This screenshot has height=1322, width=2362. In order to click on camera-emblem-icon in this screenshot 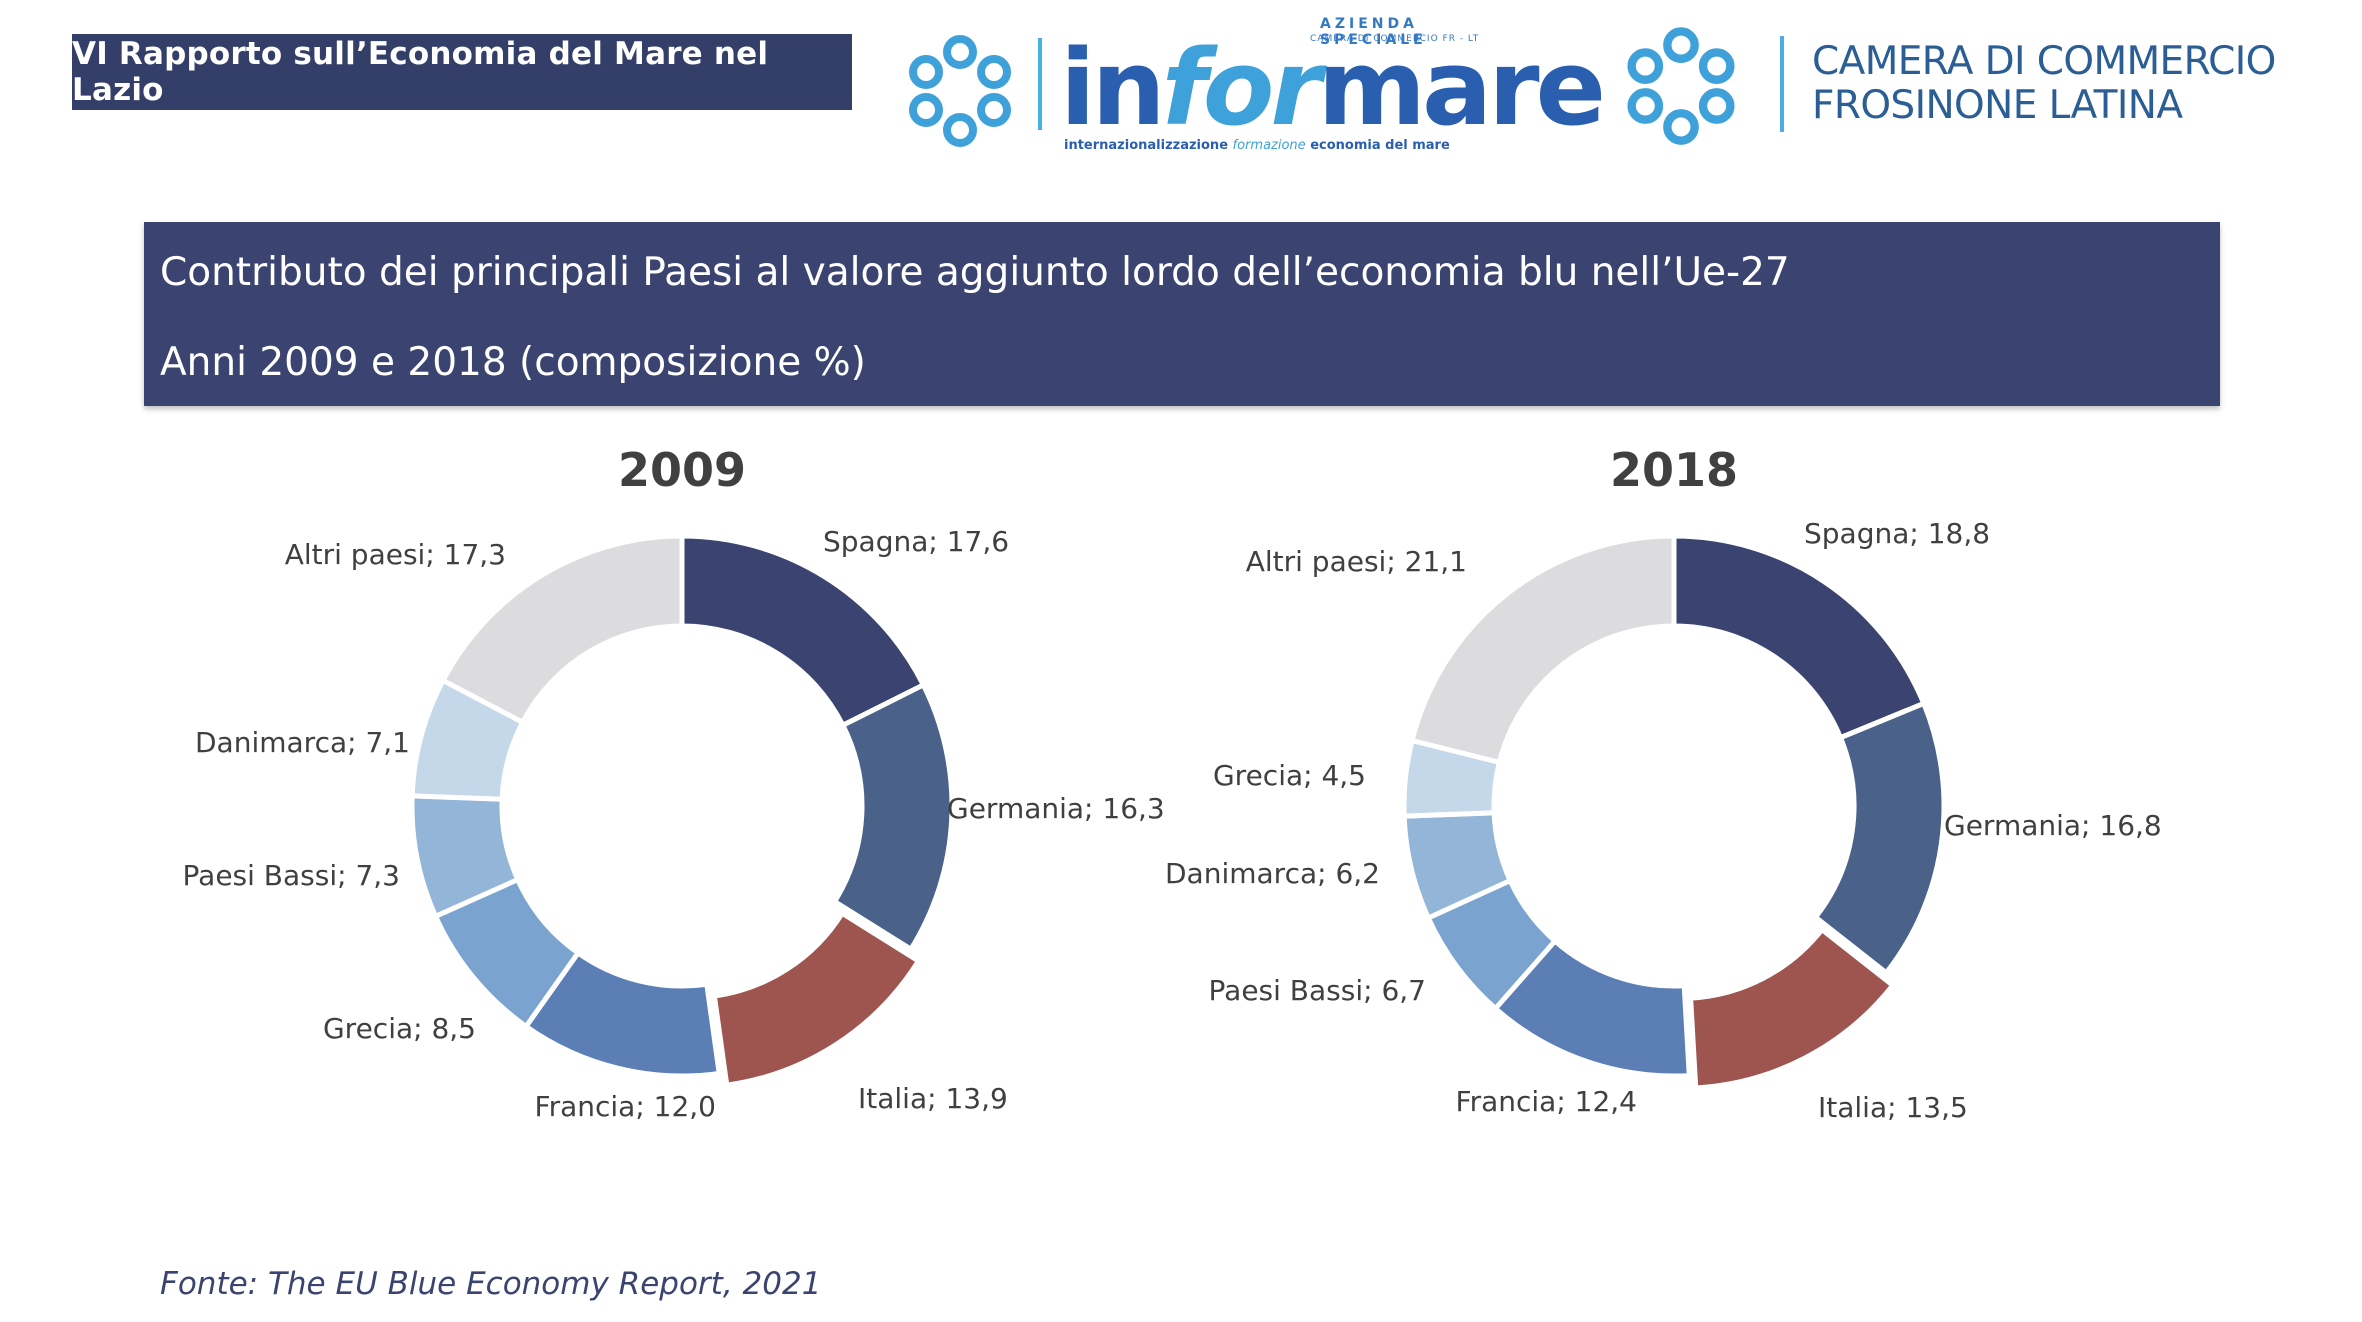, I will do `click(1681, 85)`.